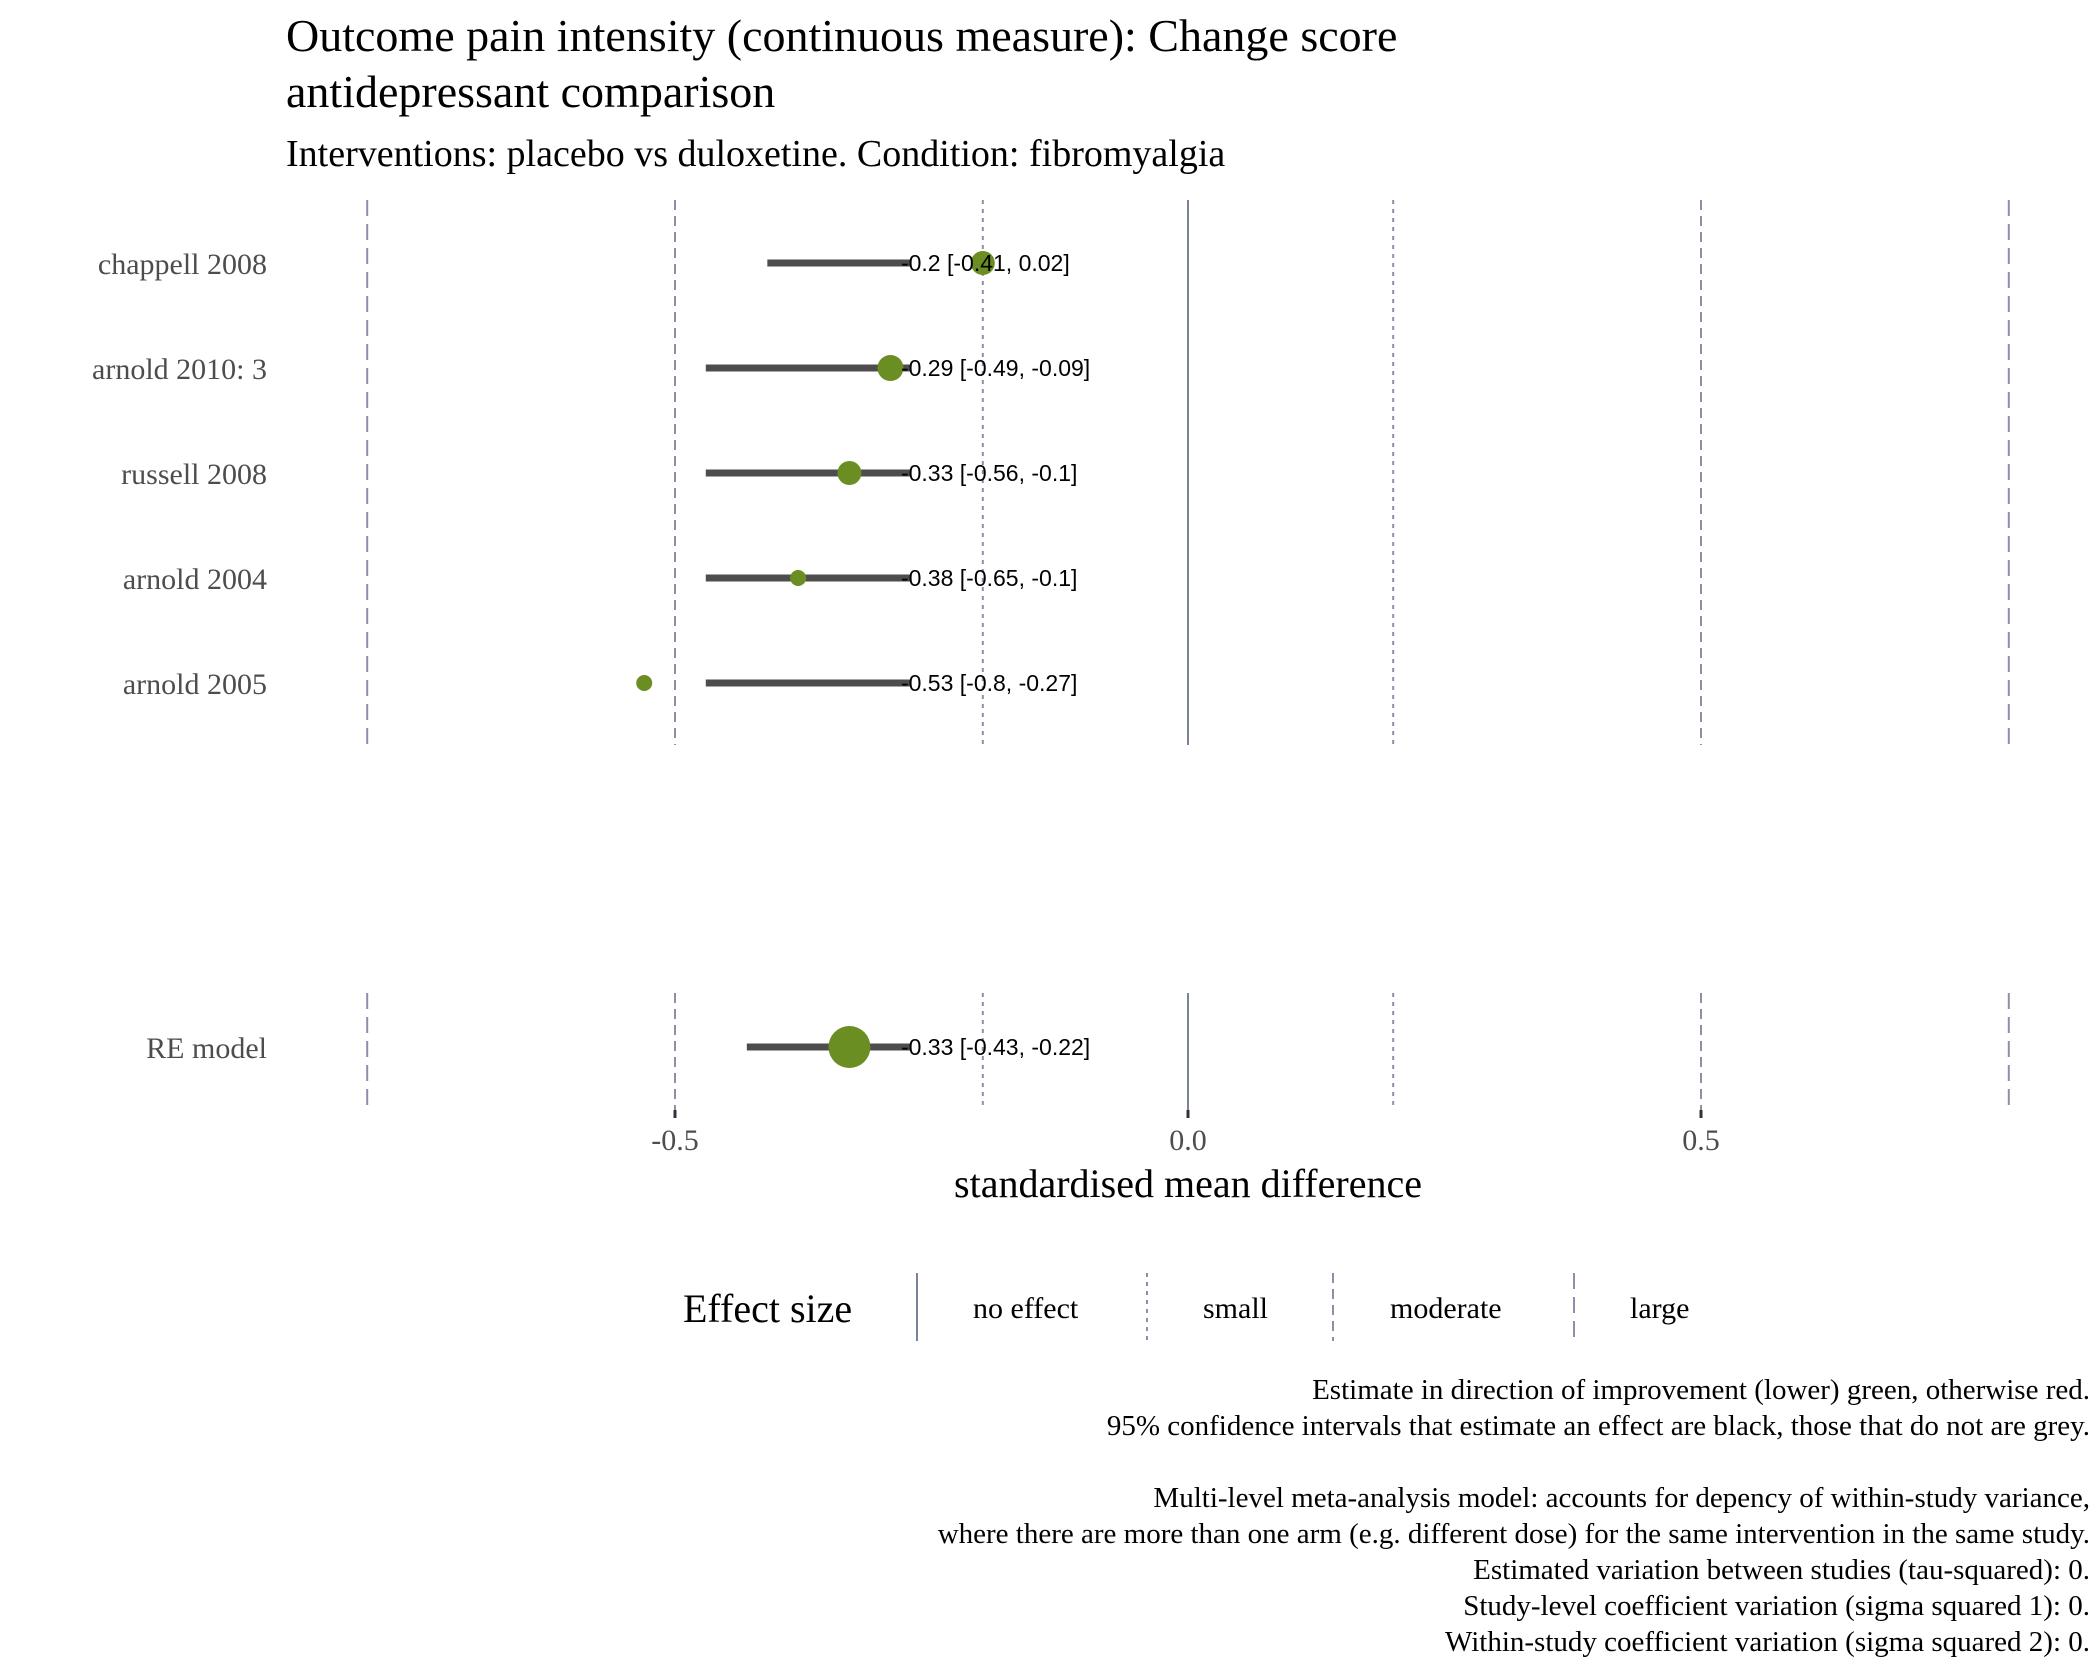 This screenshot has height=1680, width=2100. I want to click on x-axis-label: standardised mean difference, so click(1188, 1183).